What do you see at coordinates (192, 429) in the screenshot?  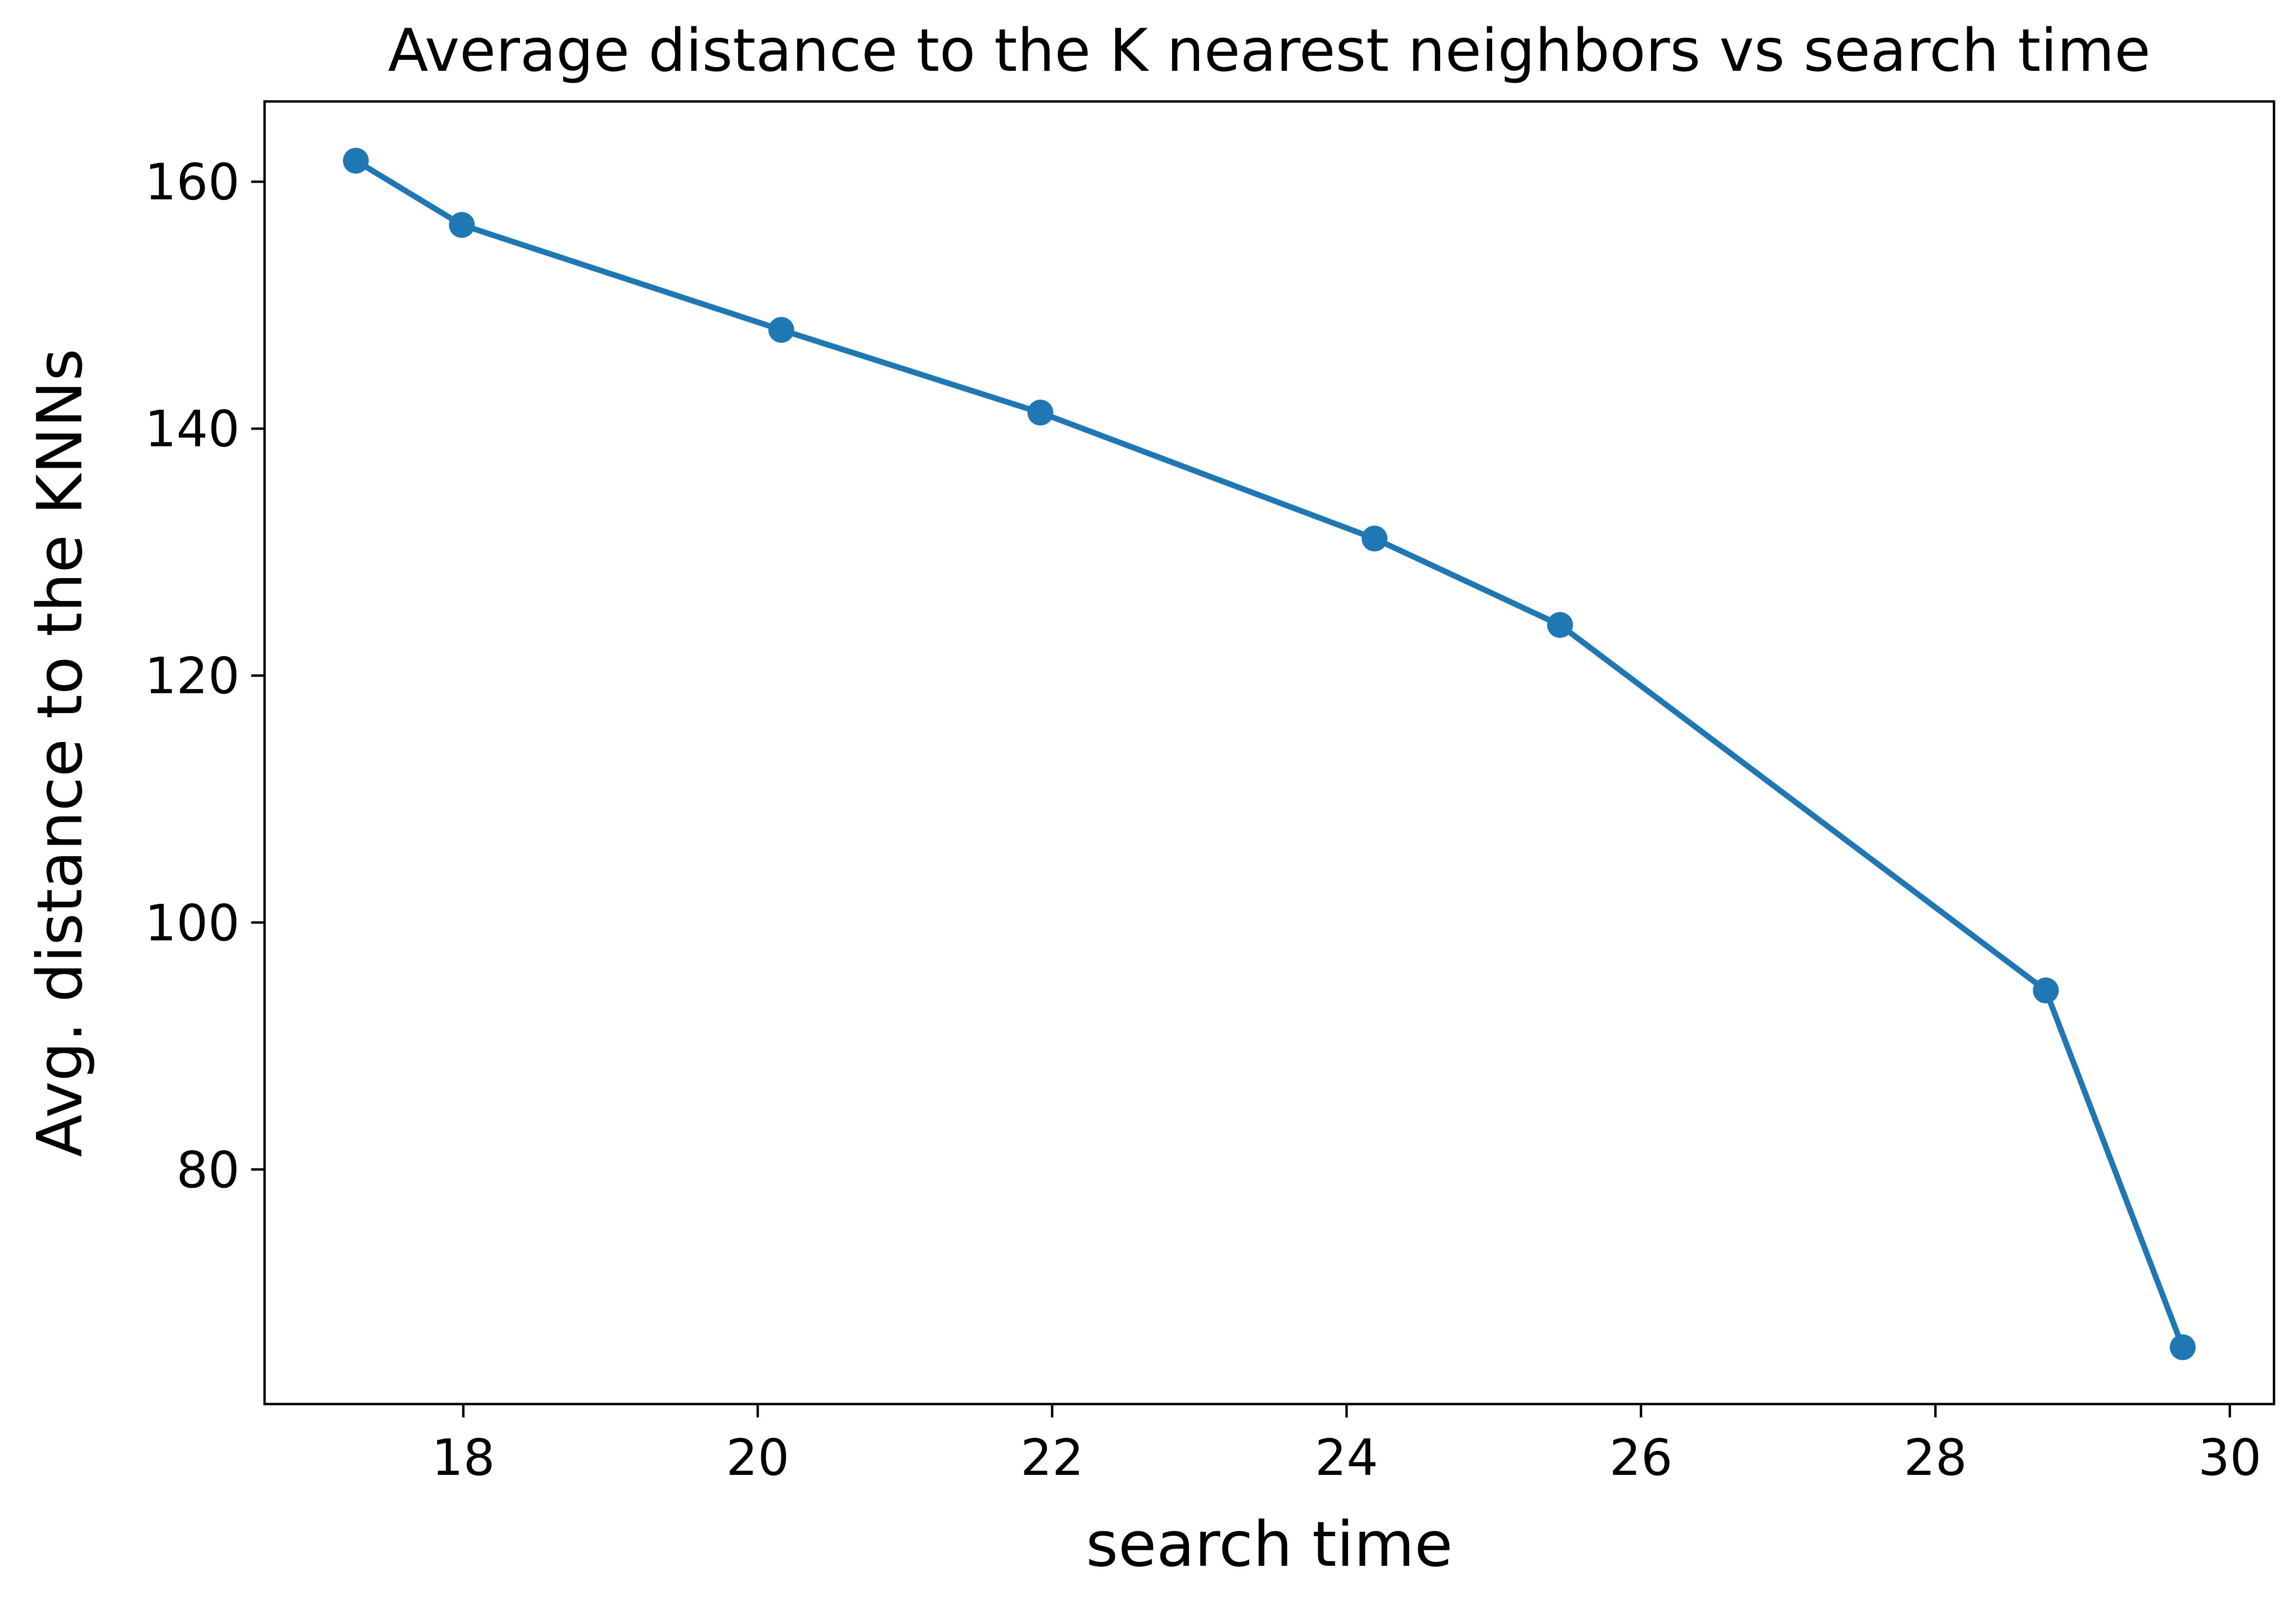 I see `y-tick-label: 140` at bounding box center [192, 429].